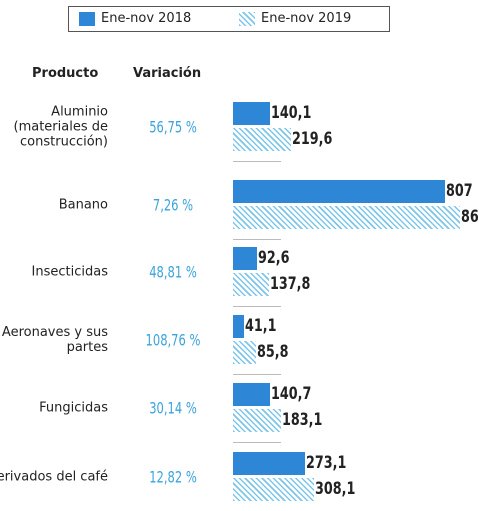 The height and width of the screenshot is (511, 479). What do you see at coordinates (260, 326) in the screenshot?
I see `value-label: 41,1` at bounding box center [260, 326].